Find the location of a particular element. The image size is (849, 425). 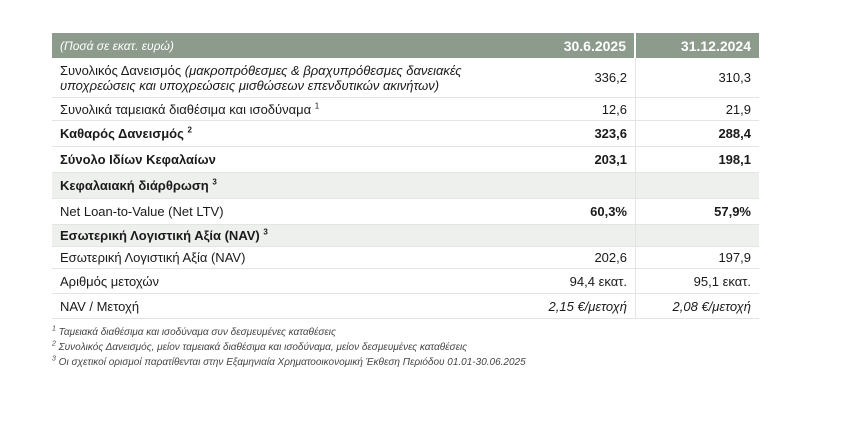

row-value-2025: 60,3% is located at coordinates (576, 211).